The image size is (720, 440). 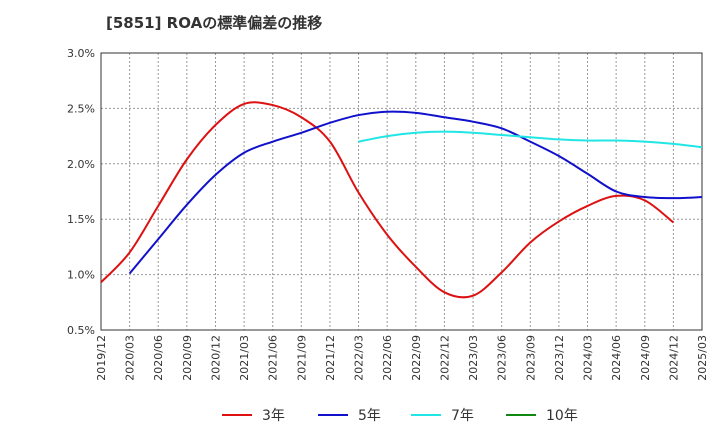 I want to click on x-tick-label: 2021/03, so click(x=244, y=358).